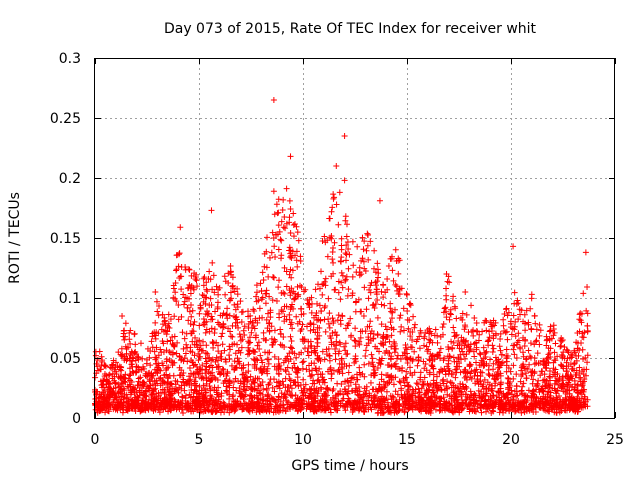 Image resolution: width=640 pixels, height=480 pixels. What do you see at coordinates (511, 440) in the screenshot?
I see `x-tick-label: 20` at bounding box center [511, 440].